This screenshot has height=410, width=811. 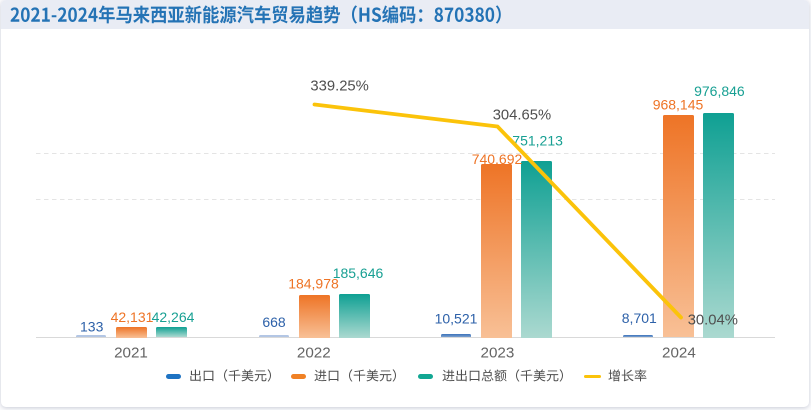 I want to click on svg-text: 968,145, so click(x=678, y=104).